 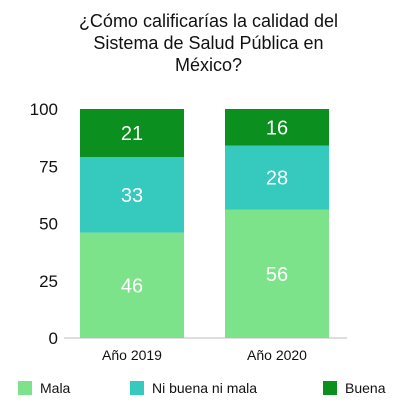 I want to click on data-label-ni-buena-ni-mala-ano-2019: 33, so click(x=132, y=196).